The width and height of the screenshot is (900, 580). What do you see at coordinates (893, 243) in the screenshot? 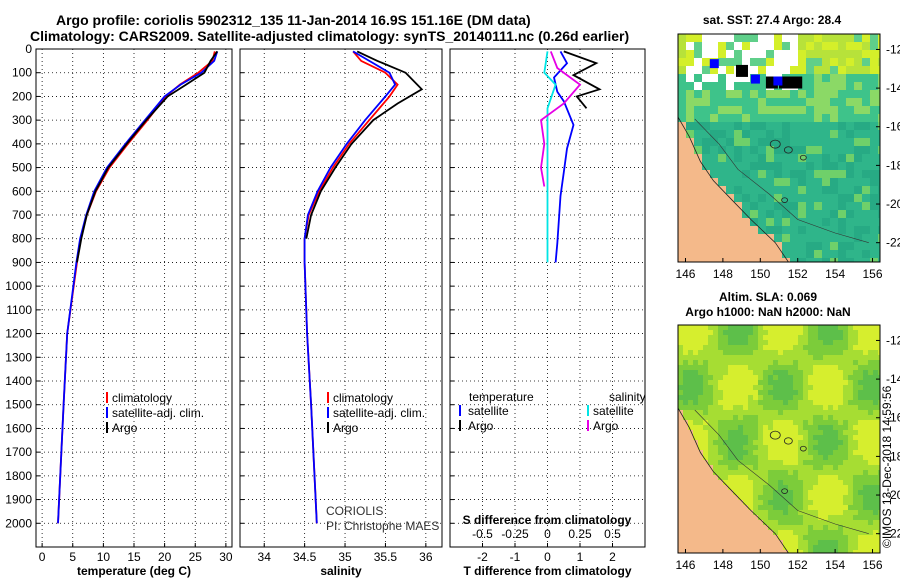
I see `sst-map-ytick-label: -22` at bounding box center [893, 243].